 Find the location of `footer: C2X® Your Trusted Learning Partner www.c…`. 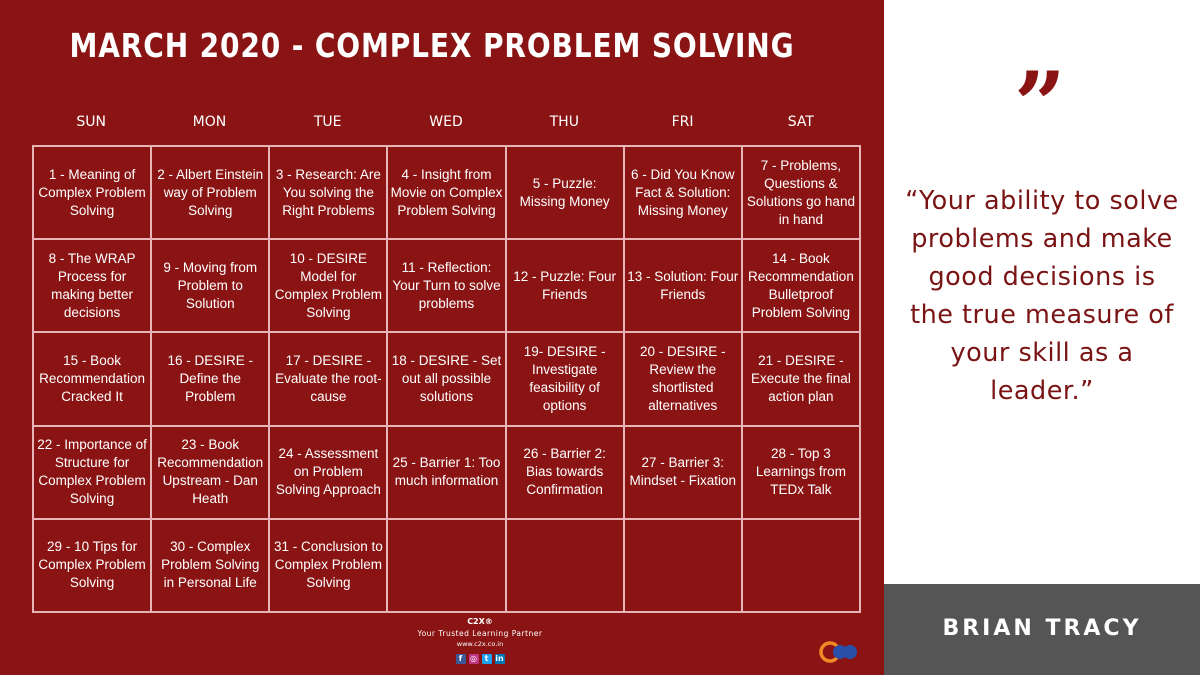

footer: C2X® Your Trusted Learning Partner www.c… is located at coordinates (480, 640).